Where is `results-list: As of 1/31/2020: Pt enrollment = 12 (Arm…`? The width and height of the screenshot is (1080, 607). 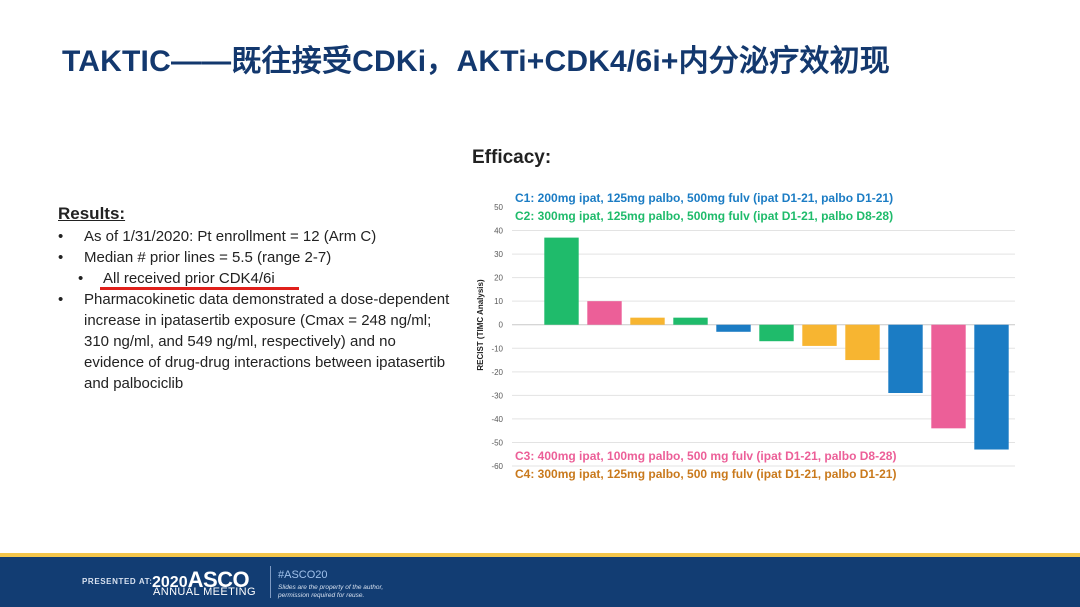 results-list: As of 1/31/2020: Pt enrollment = 12 (Arm… is located at coordinates (258, 310).